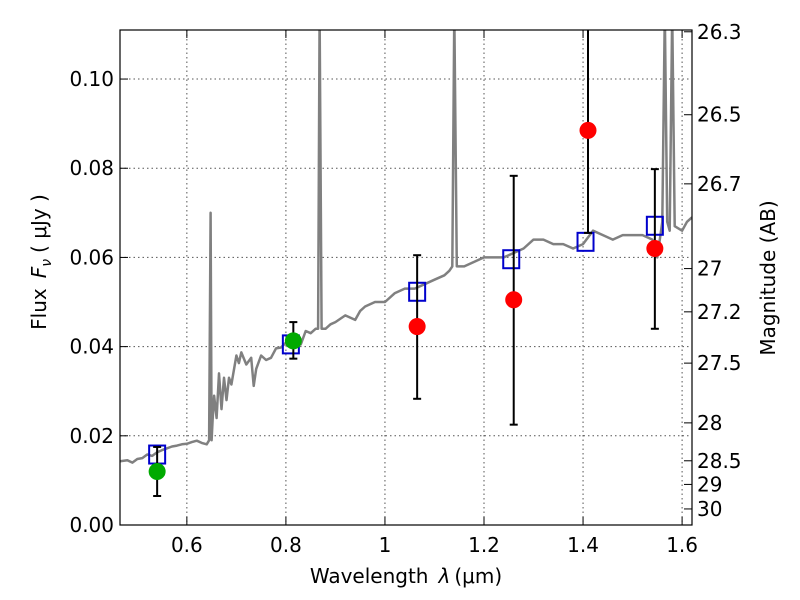 This screenshot has width=800, height=600. I want to click on y-tick-label: 0.02, so click(91, 436).